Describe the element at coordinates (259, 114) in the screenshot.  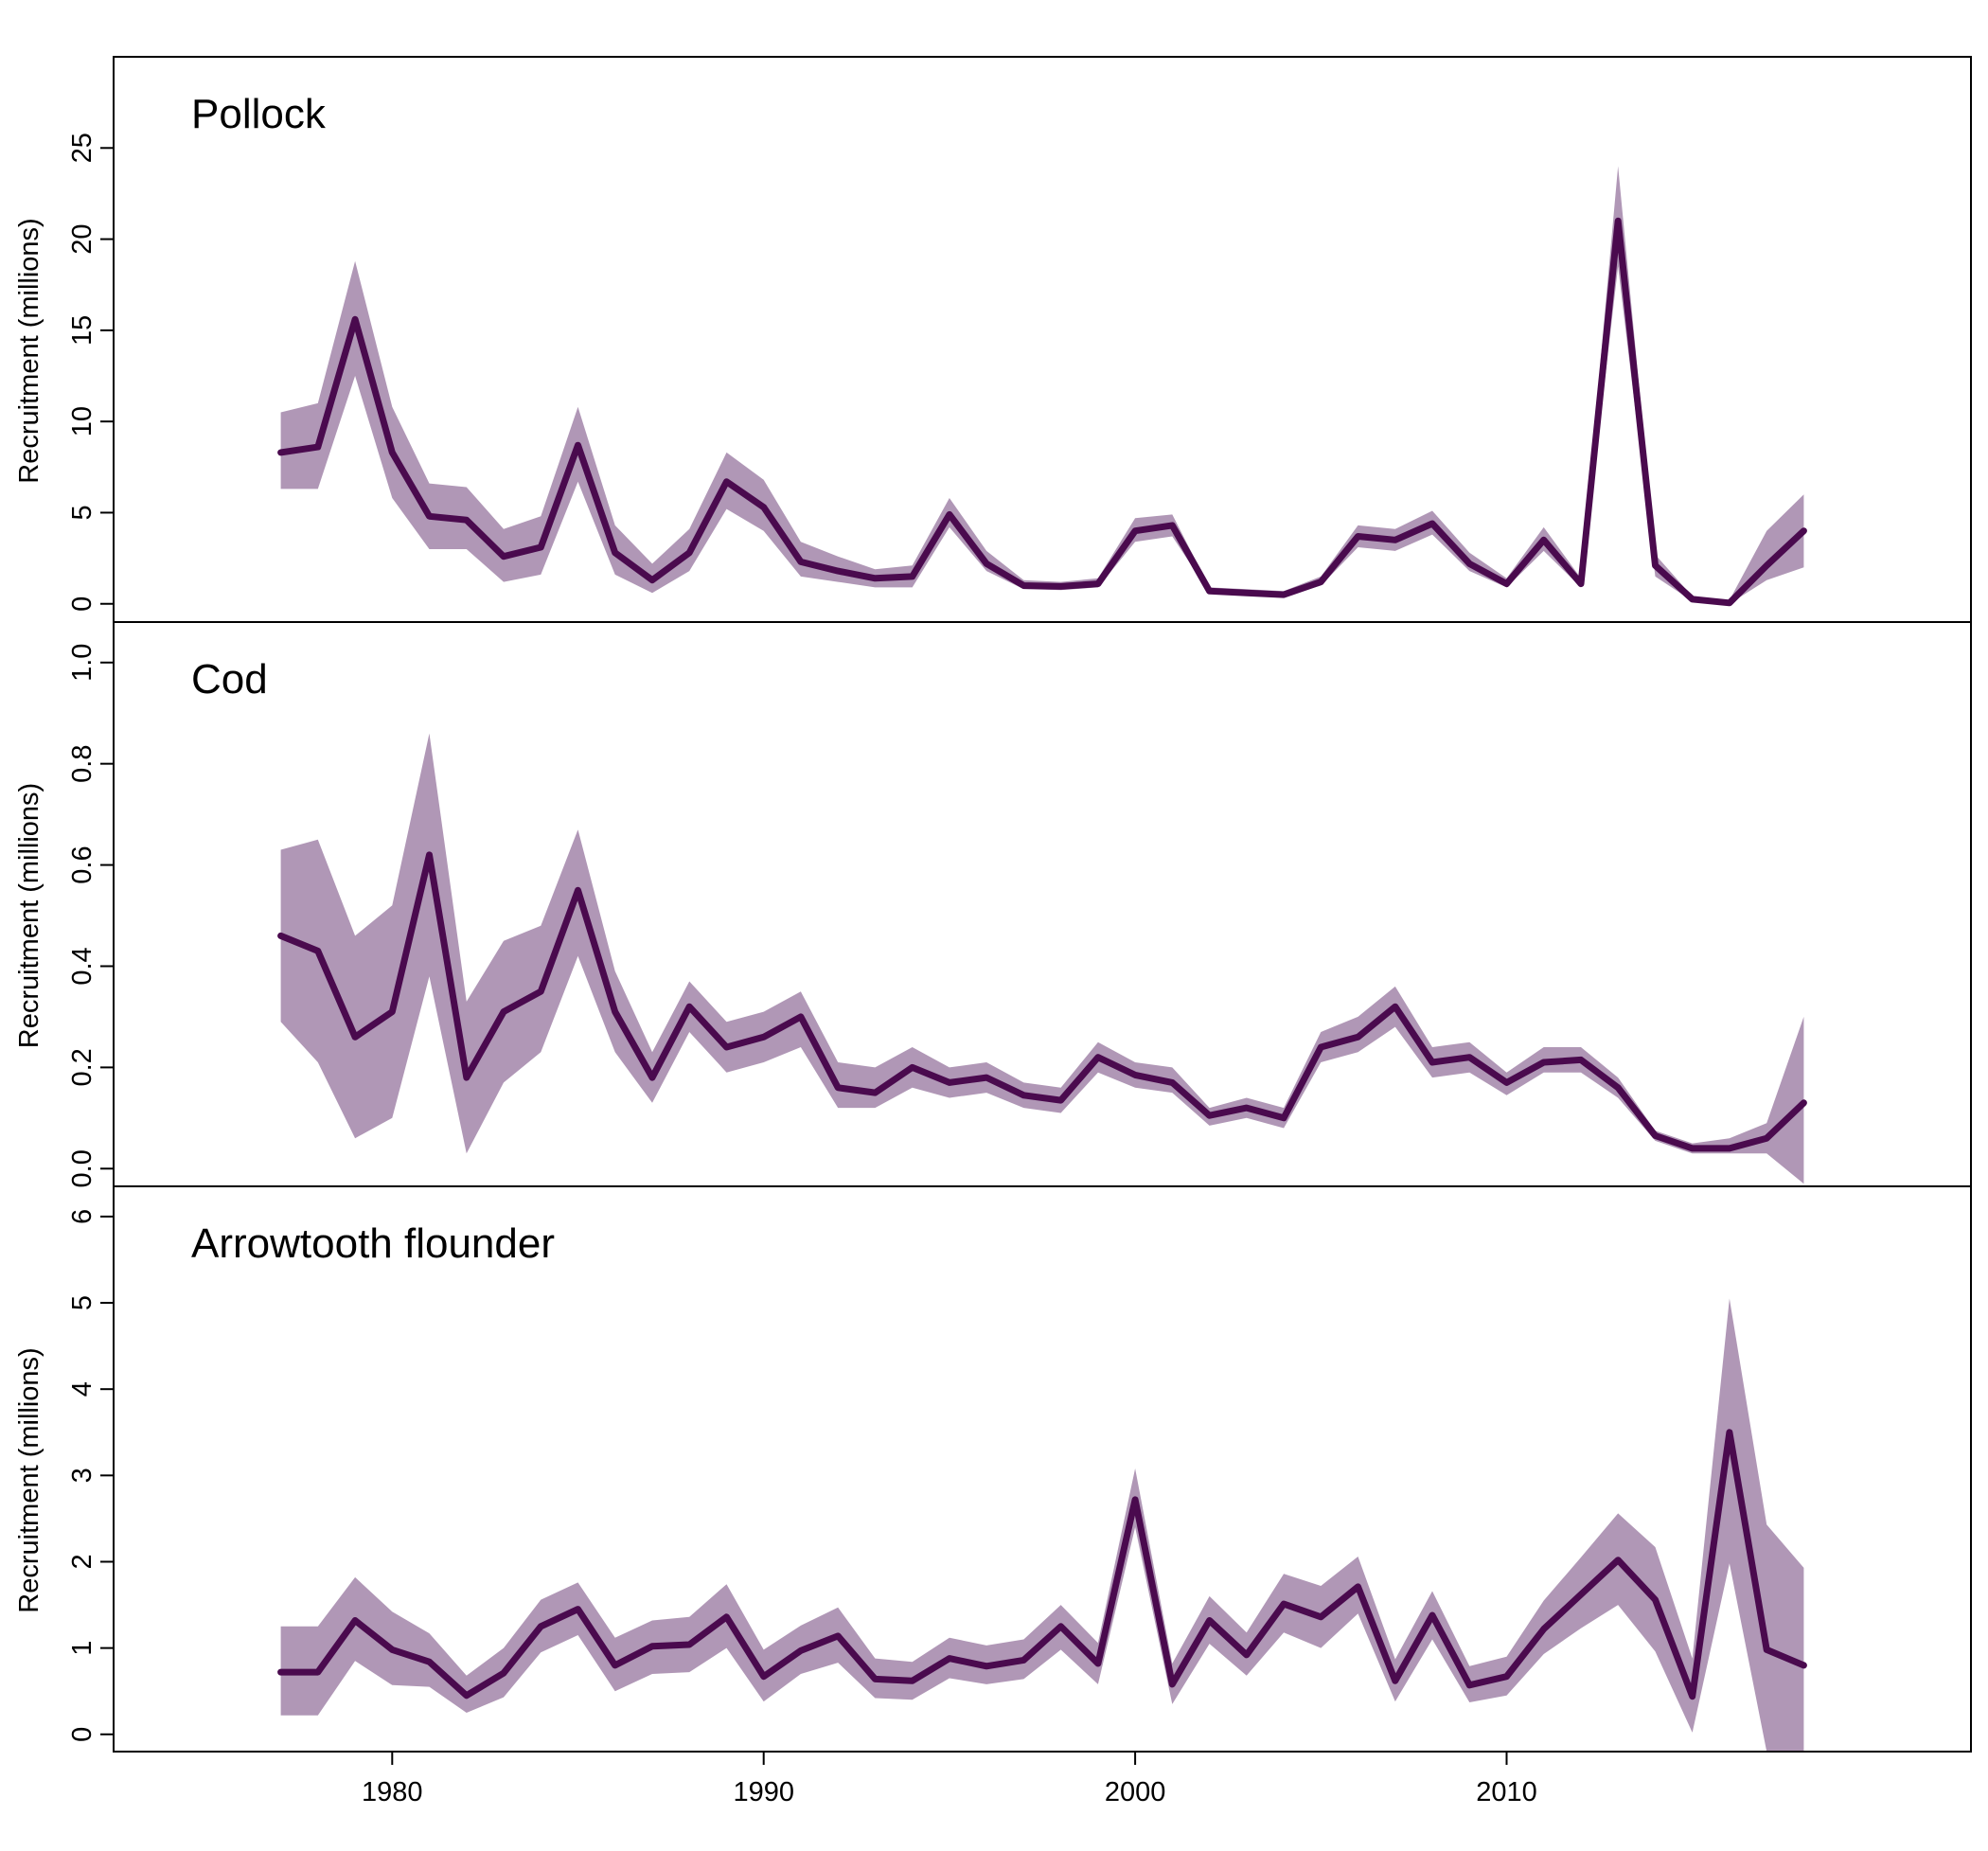
I see `panel-title-0: Pollock` at that location.